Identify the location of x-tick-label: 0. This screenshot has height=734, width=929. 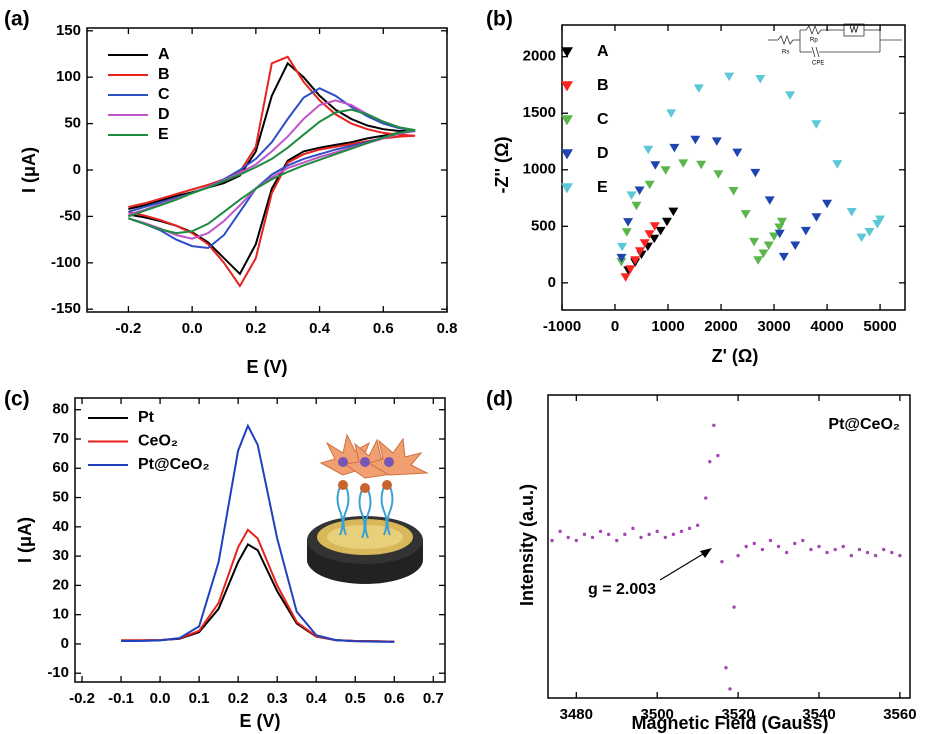
(615, 326).